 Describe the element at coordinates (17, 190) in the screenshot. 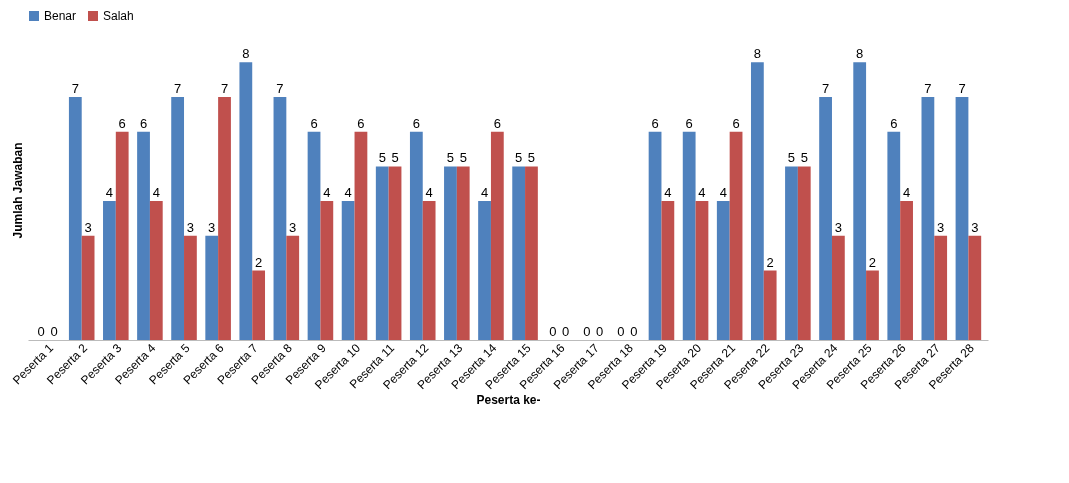

I see `y-axis-title: Jumlah Jawaban` at that location.